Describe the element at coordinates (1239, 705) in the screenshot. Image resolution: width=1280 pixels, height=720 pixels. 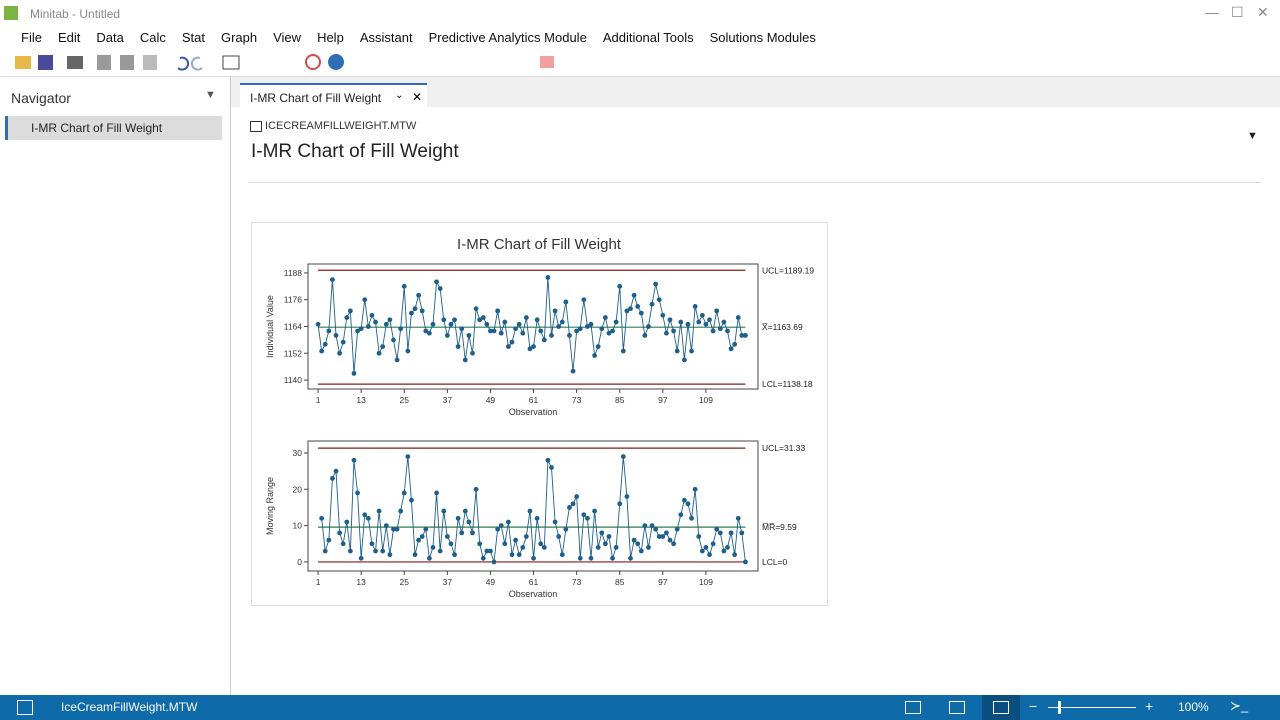
I see `command-line: ≻_` at that location.